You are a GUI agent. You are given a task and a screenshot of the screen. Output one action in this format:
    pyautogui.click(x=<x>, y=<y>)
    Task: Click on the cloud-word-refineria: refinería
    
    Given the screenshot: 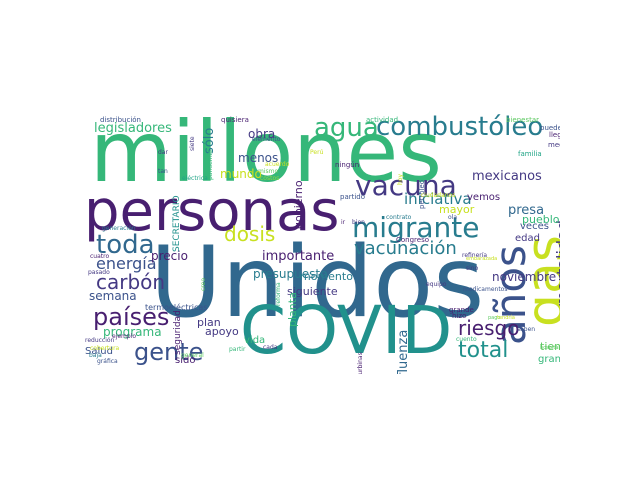 What is the action you would take?
    pyautogui.click(x=475, y=255)
    